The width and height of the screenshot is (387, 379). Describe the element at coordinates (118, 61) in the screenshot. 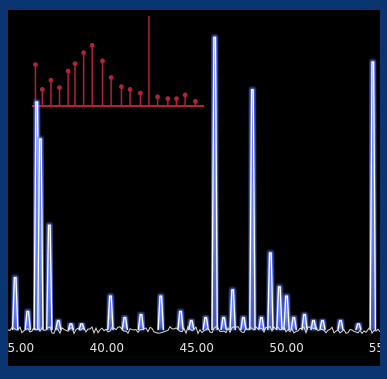

I see `inset-spectrum` at that location.